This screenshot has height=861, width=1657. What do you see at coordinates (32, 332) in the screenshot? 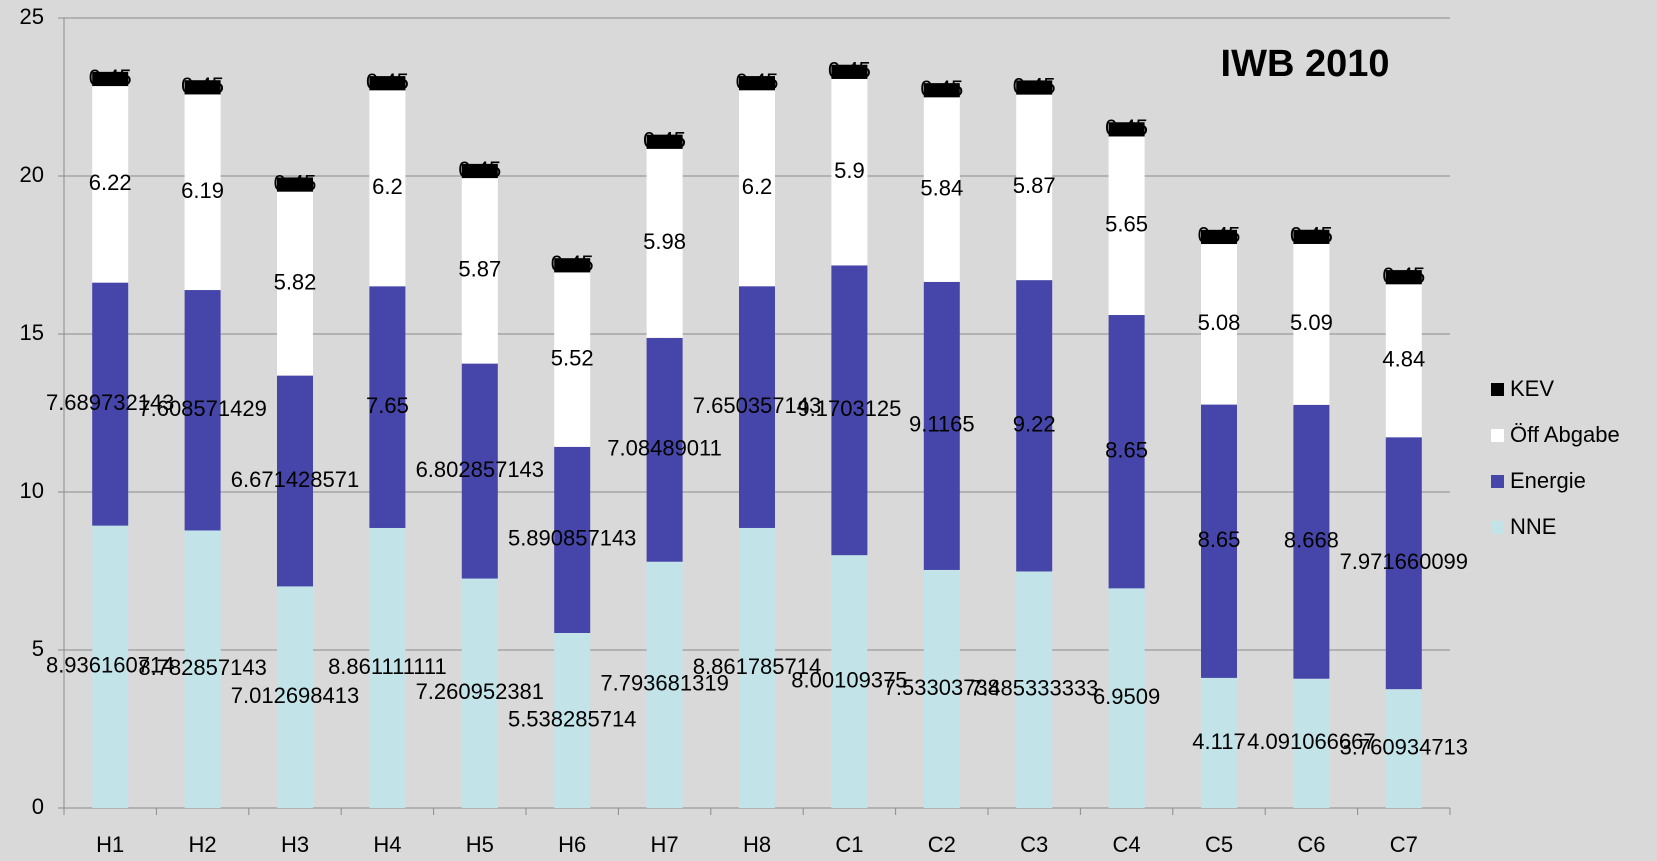
I see `y-tick-label: 15` at bounding box center [32, 332].